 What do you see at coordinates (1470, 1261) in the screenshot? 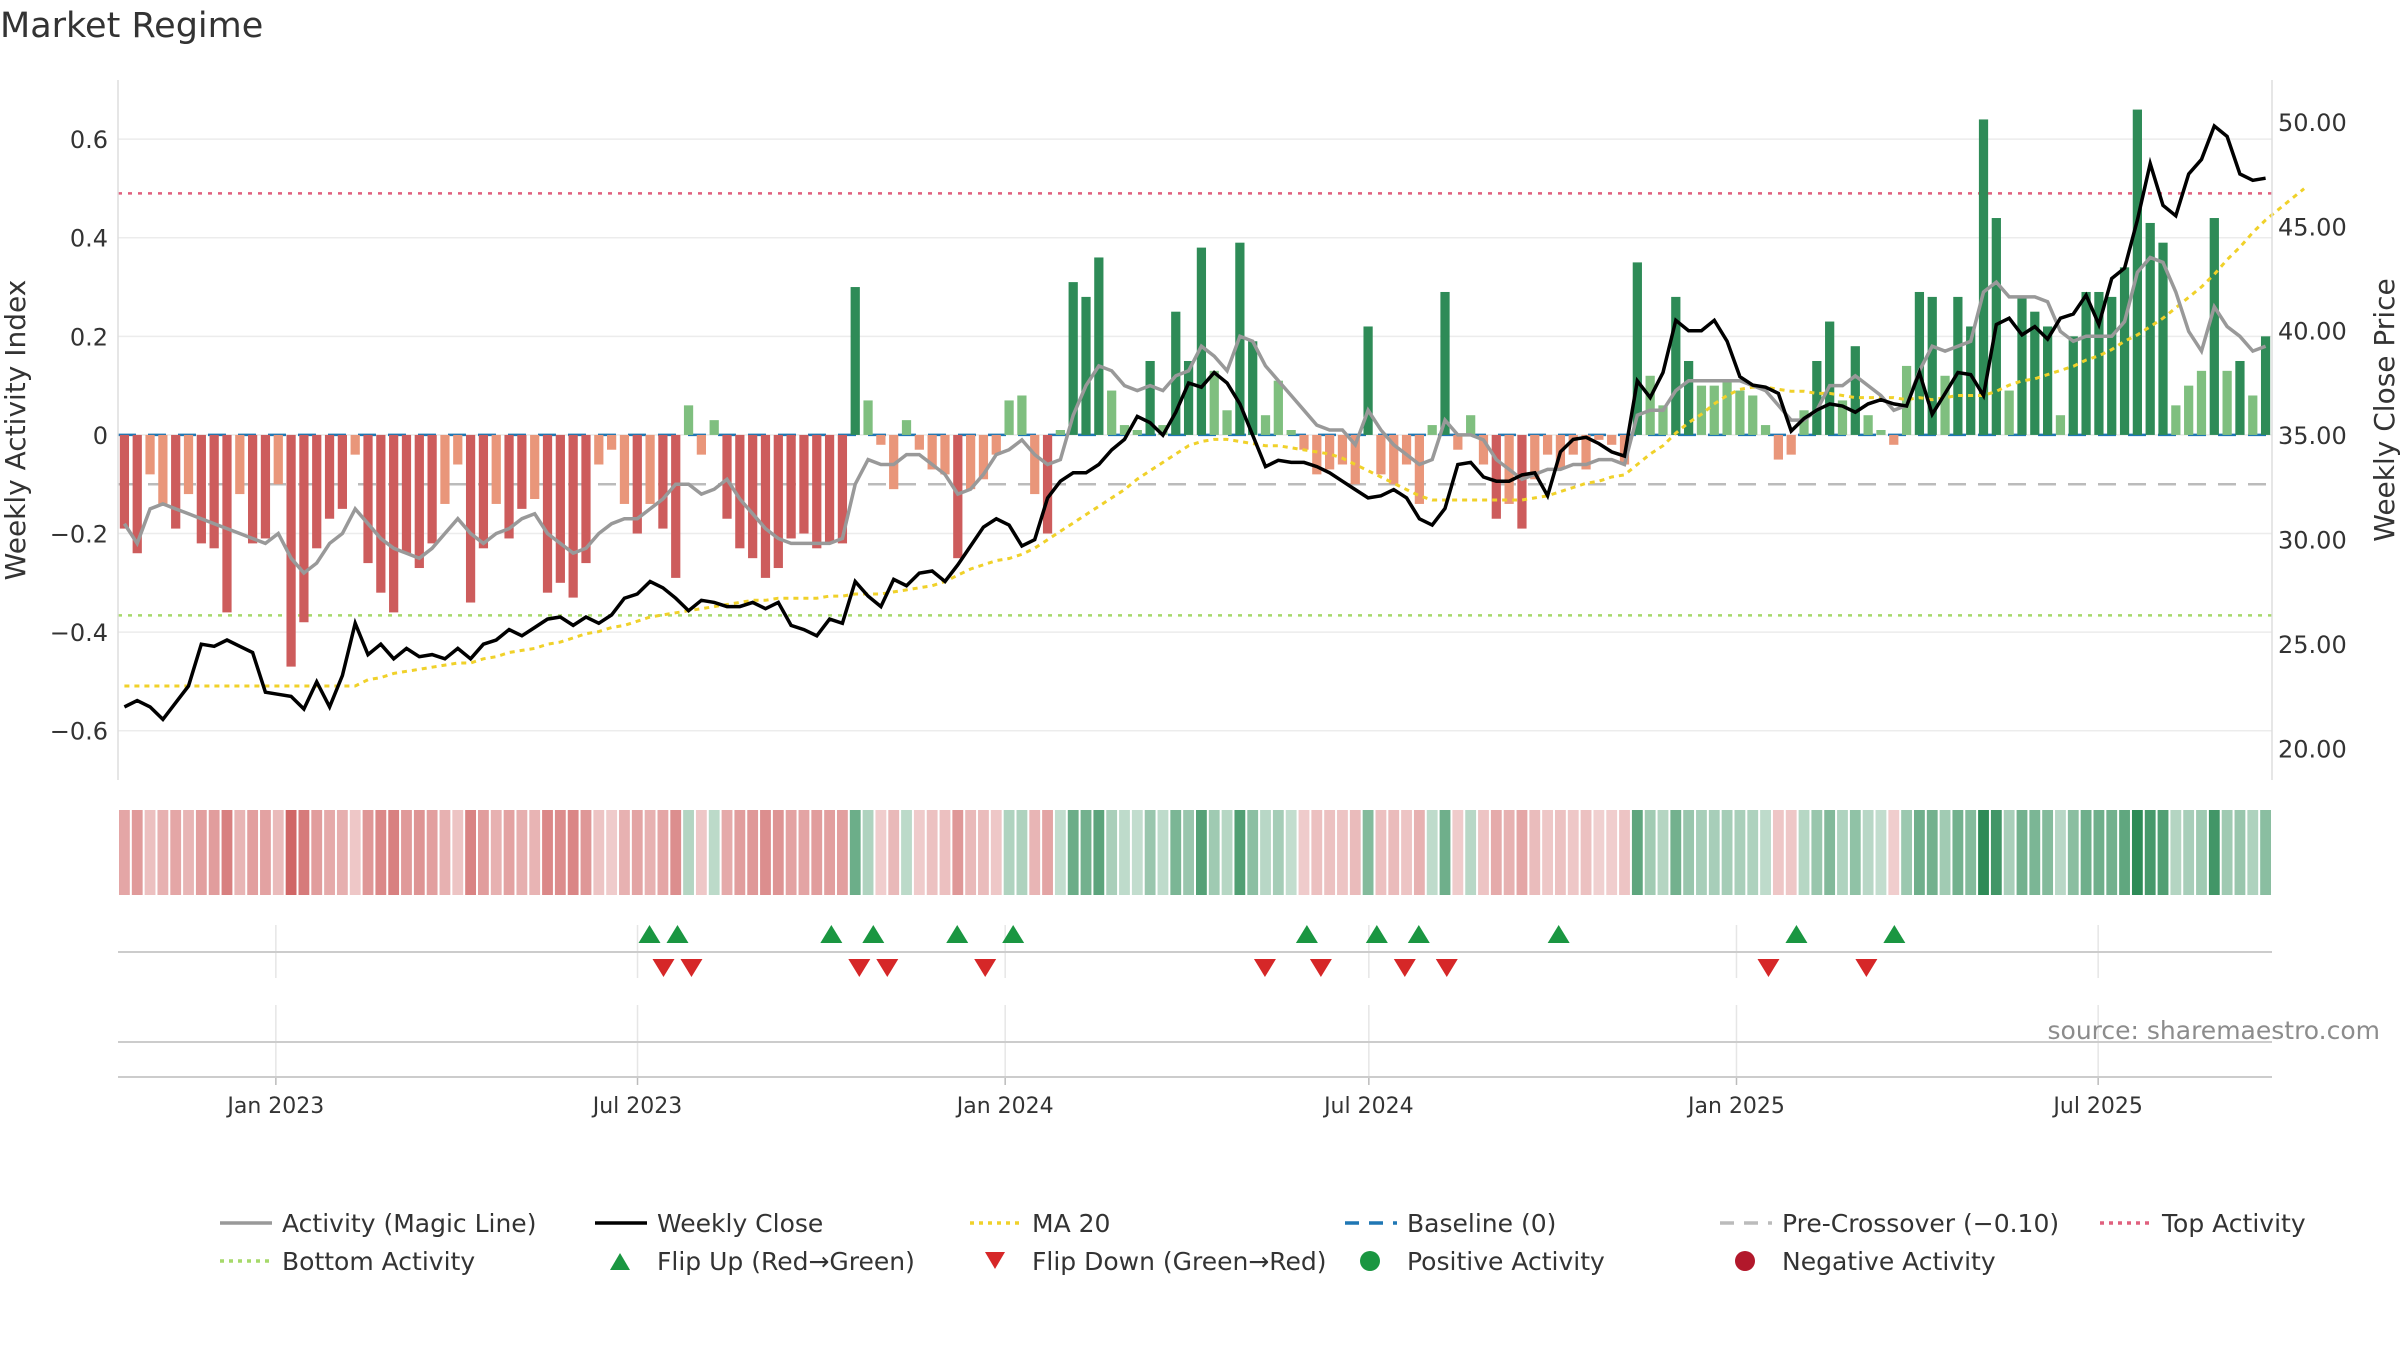
I see `legend-item: Positive Activity` at bounding box center [1470, 1261].